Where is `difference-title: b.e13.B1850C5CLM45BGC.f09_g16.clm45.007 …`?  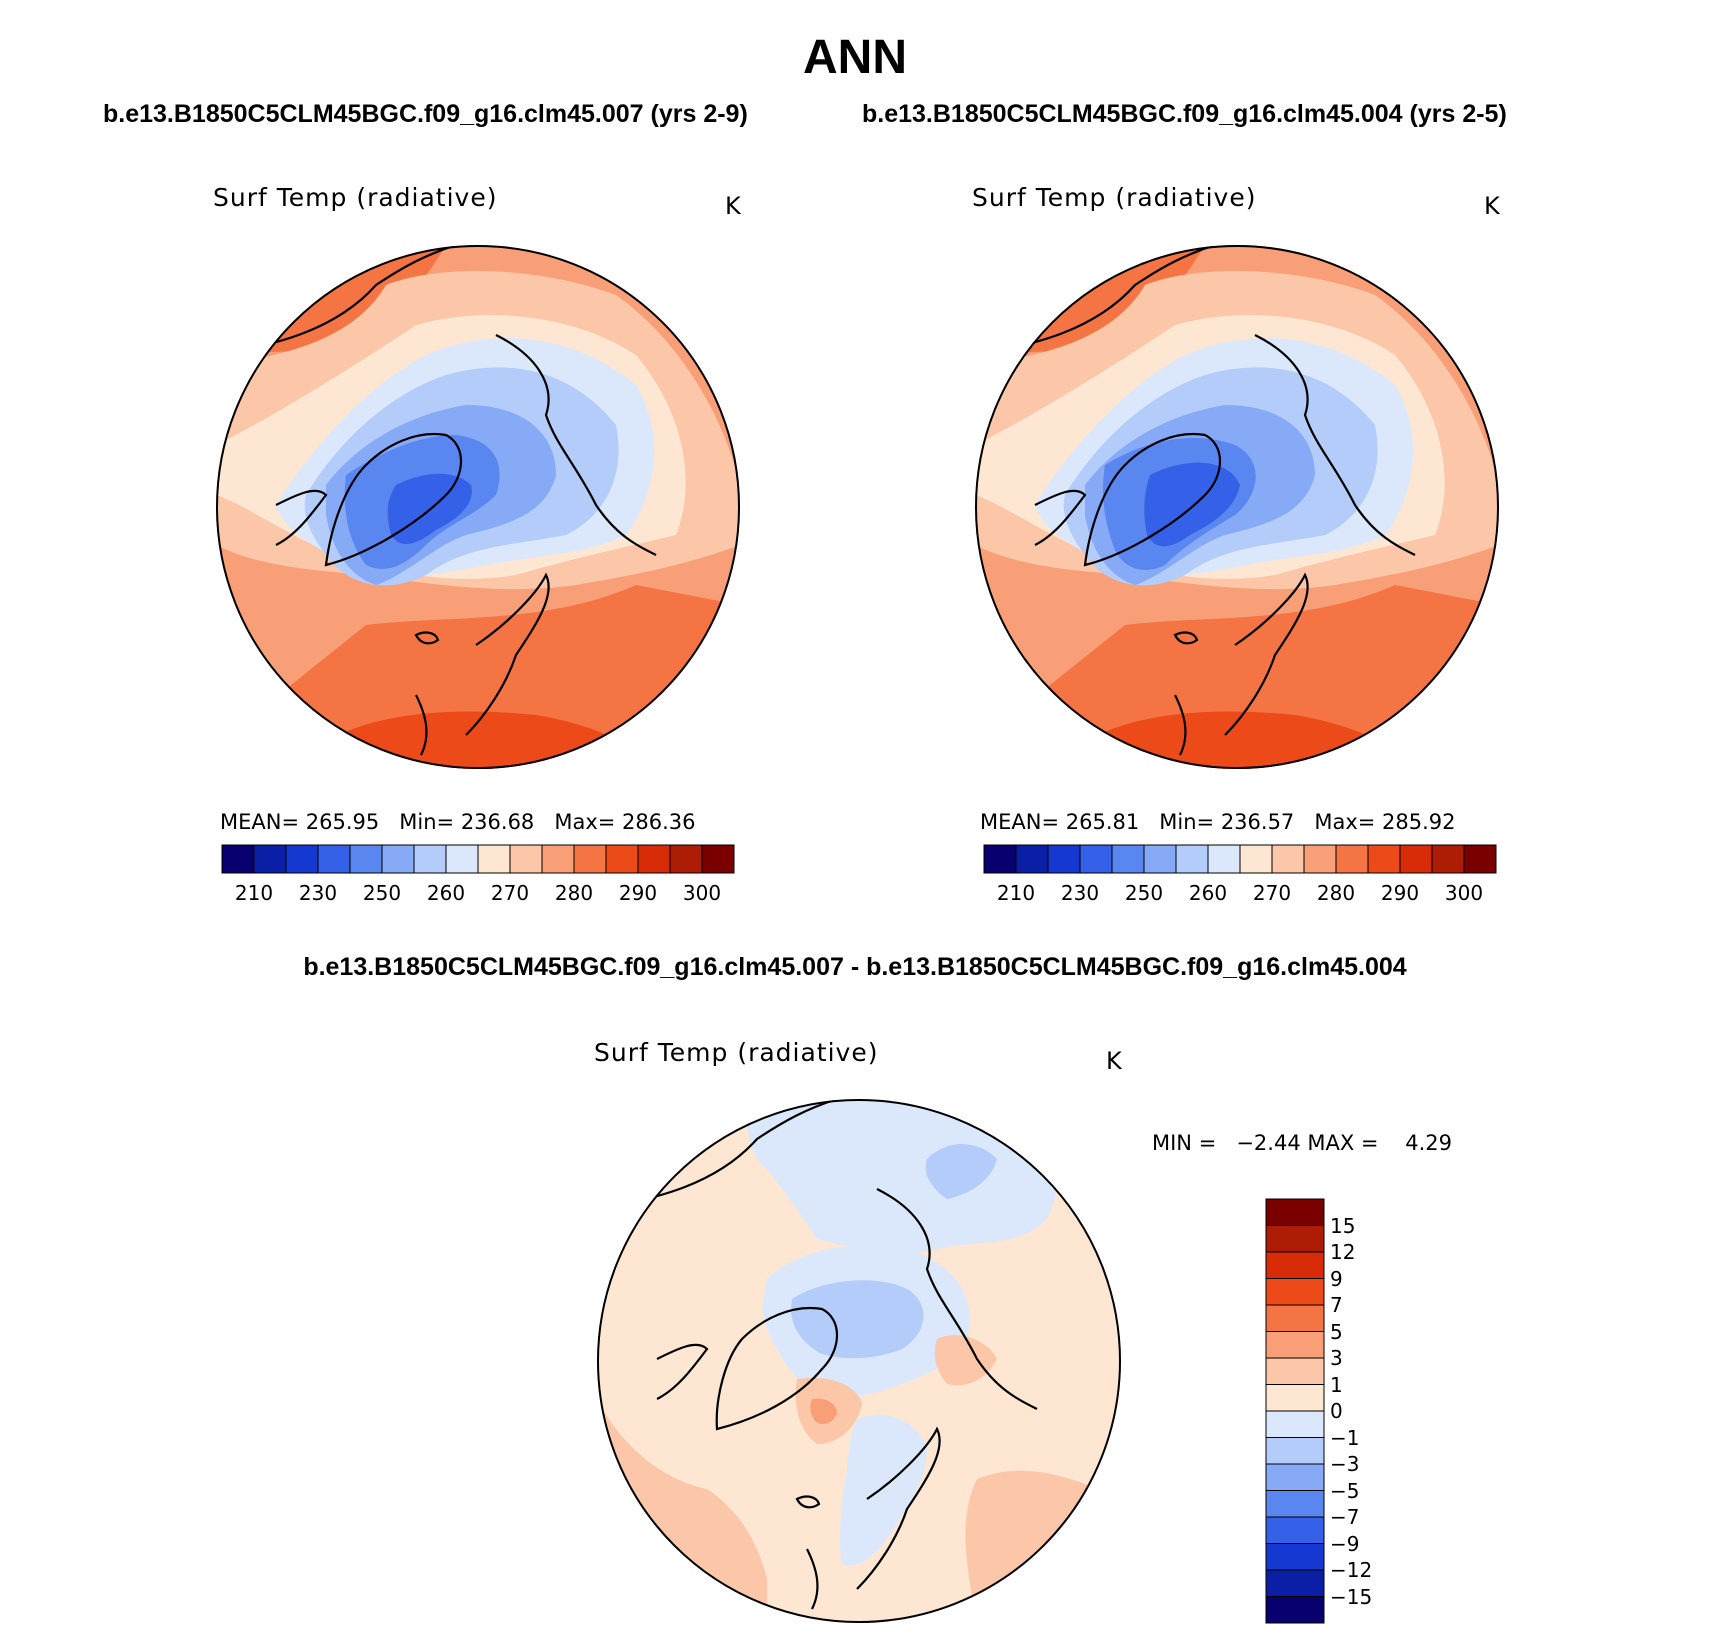
difference-title: b.e13.B1850C5CLM45BGC.f09_g16.clm45.007 … is located at coordinates (855, 967).